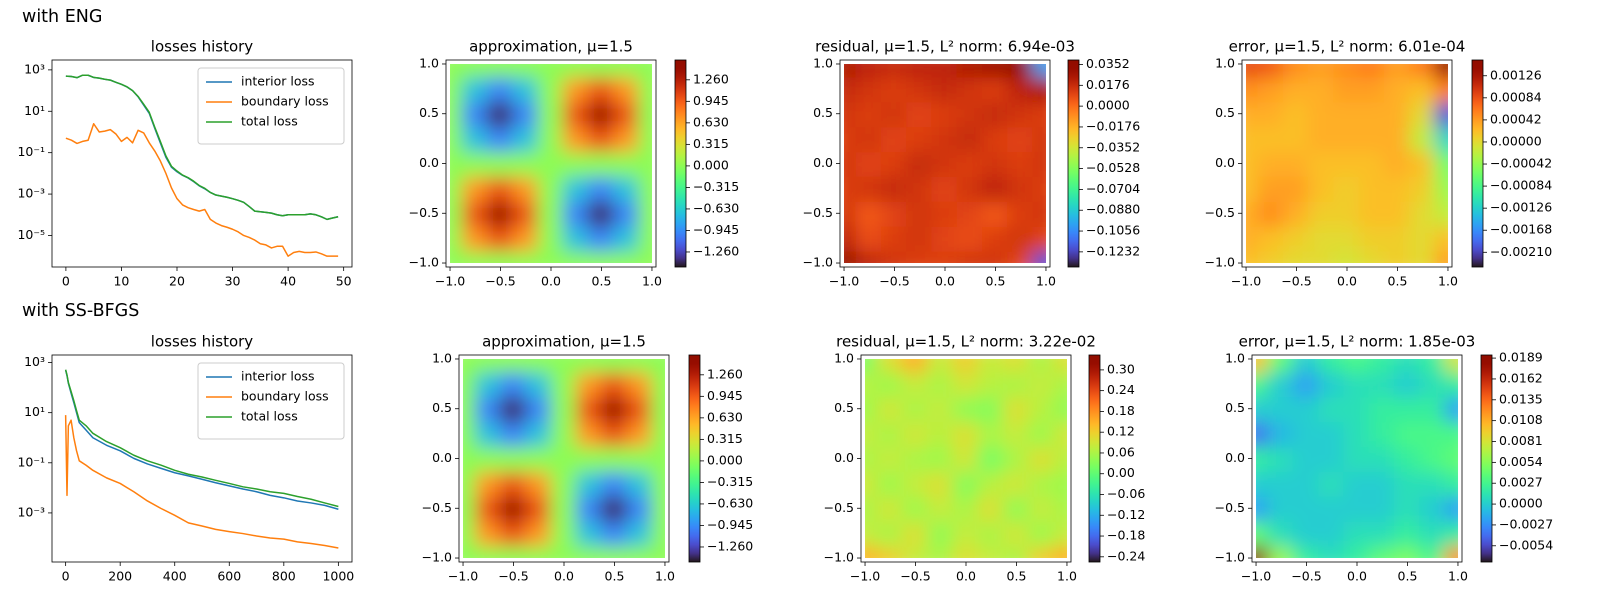 This screenshot has width=1612, height=611. I want to click on y-tick-label: 0.0, so click(429, 162).